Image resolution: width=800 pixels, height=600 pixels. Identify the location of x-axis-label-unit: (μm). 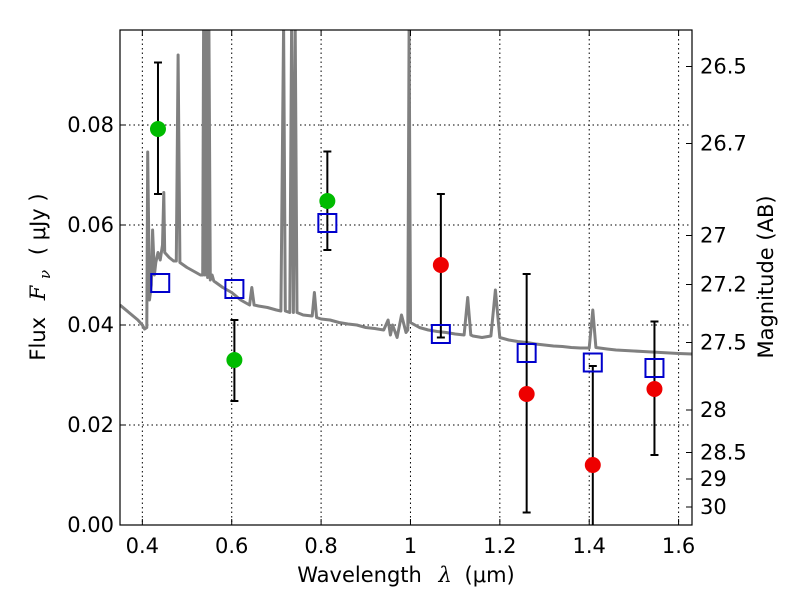
(490, 575).